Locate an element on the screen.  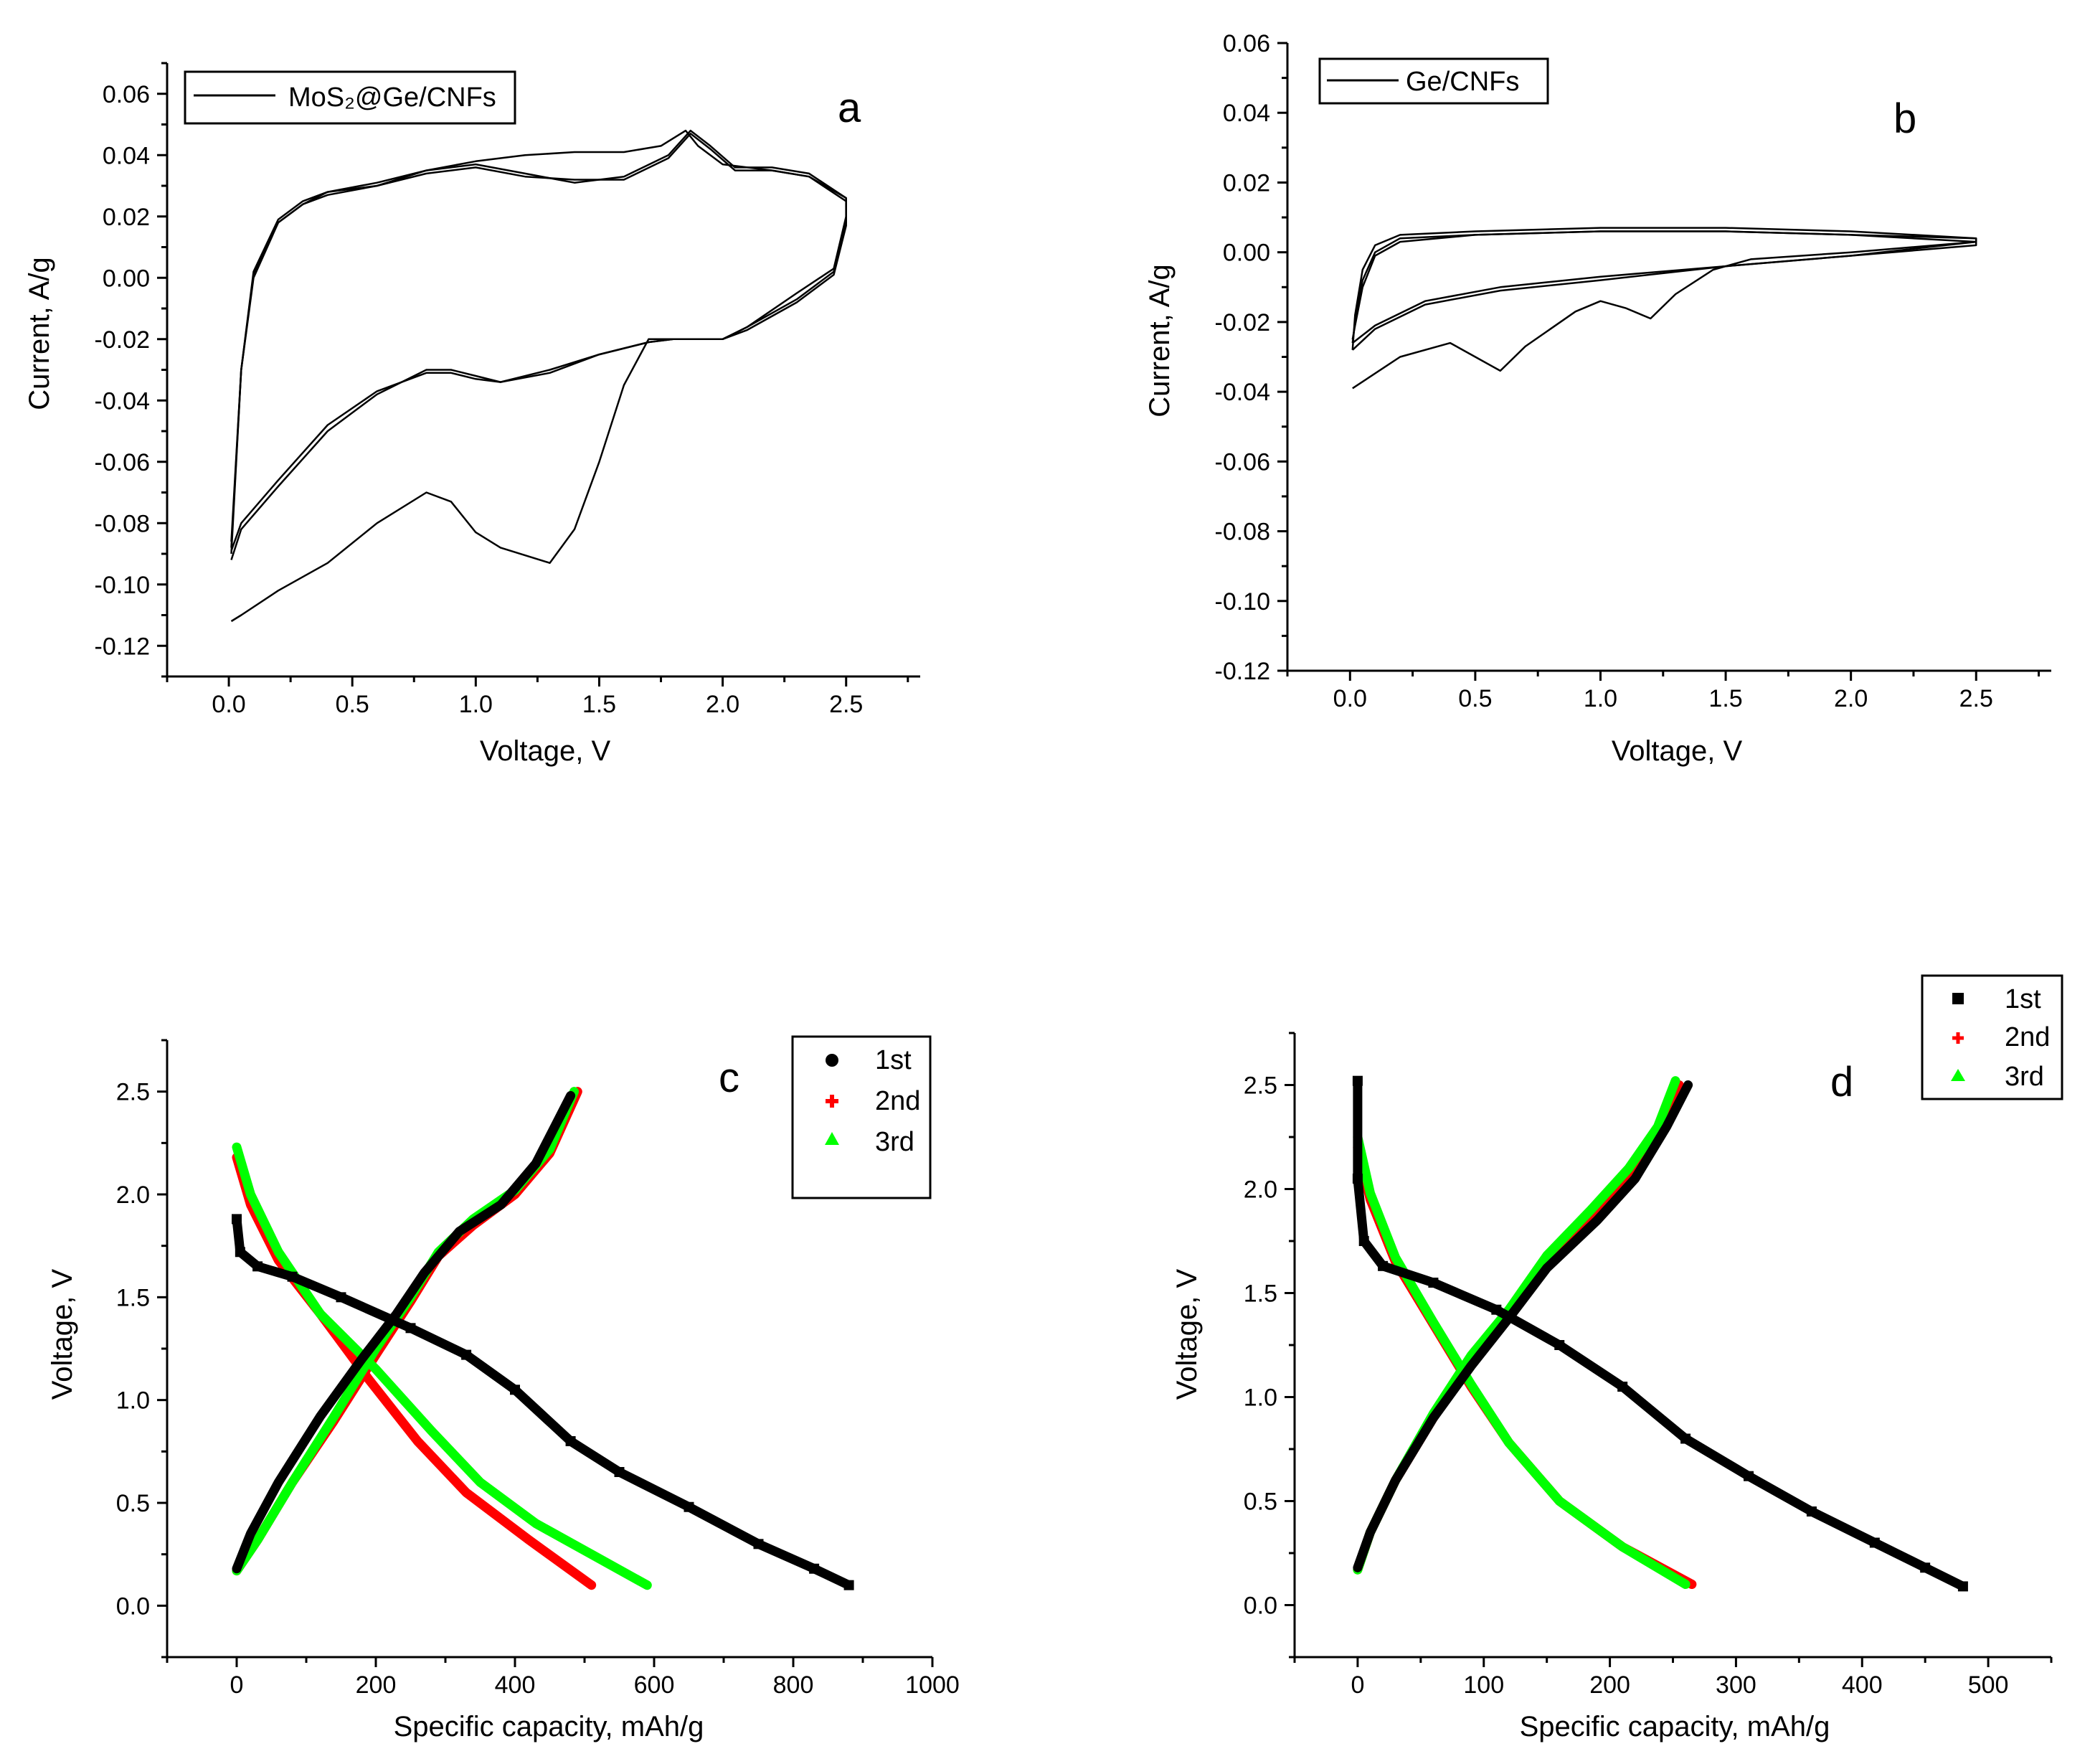
y-axis-label-c: Voltage, V is located at coordinates (62, 1334).